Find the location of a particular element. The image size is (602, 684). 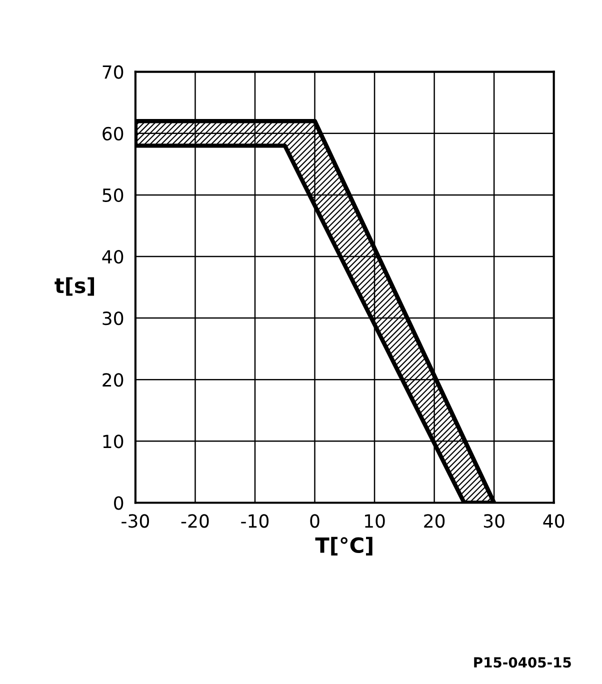

y-tick-label: 70 is located at coordinates (113, 72).